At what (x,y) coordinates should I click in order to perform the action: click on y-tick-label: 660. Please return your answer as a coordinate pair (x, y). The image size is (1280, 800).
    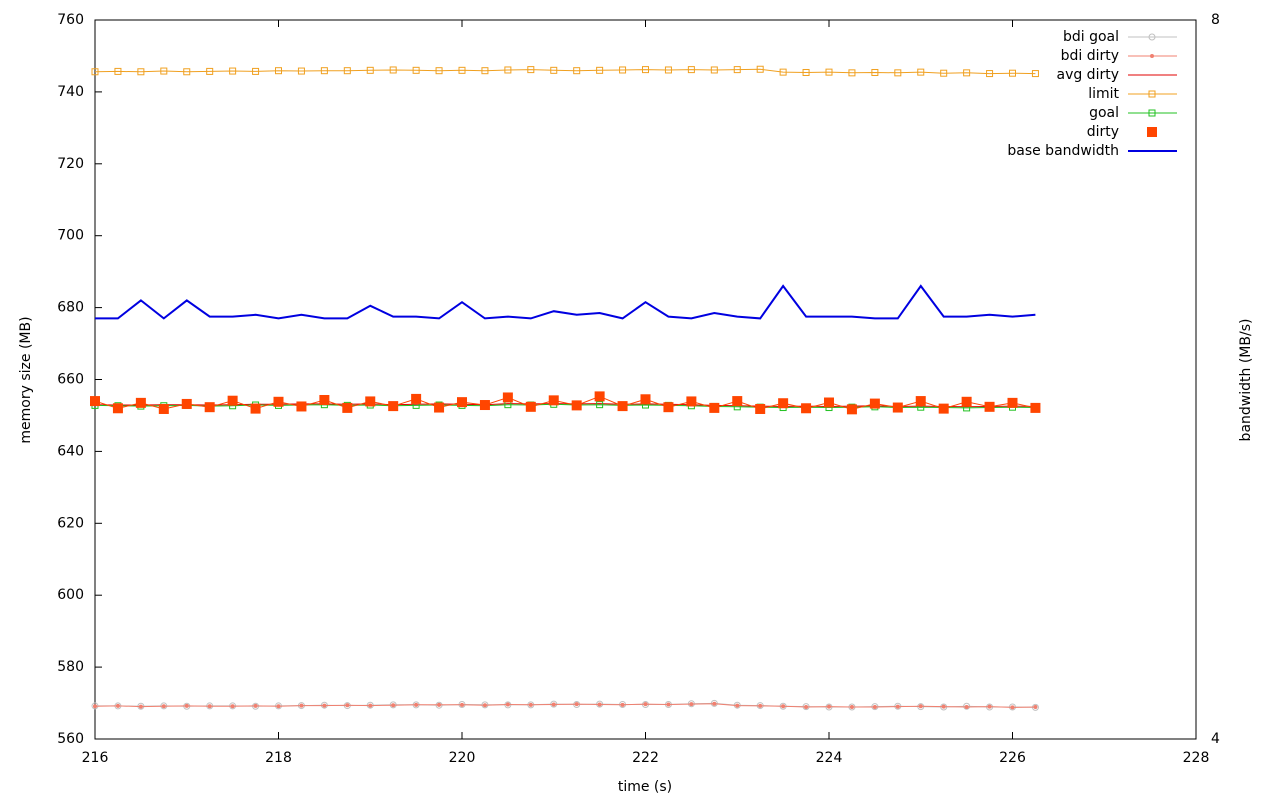
    Looking at the image, I should click on (70, 380).